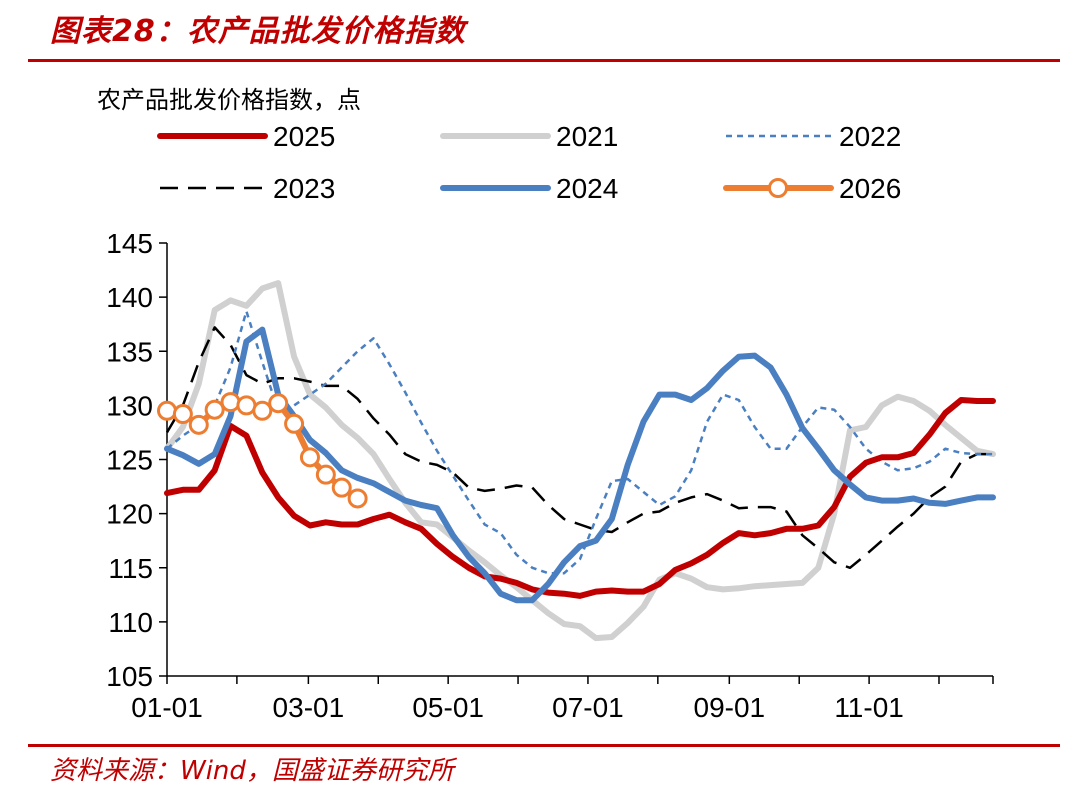 This screenshot has width=1075, height=793. I want to click on y-axis-title: 农产品批发价格指数，点, so click(229, 100).